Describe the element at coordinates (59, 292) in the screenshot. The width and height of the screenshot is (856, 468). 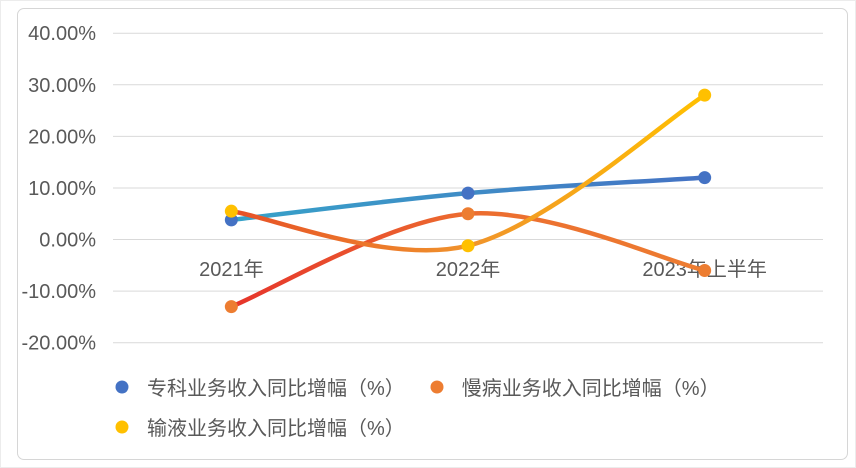
I see `y-axis-label: -10.00%` at that location.